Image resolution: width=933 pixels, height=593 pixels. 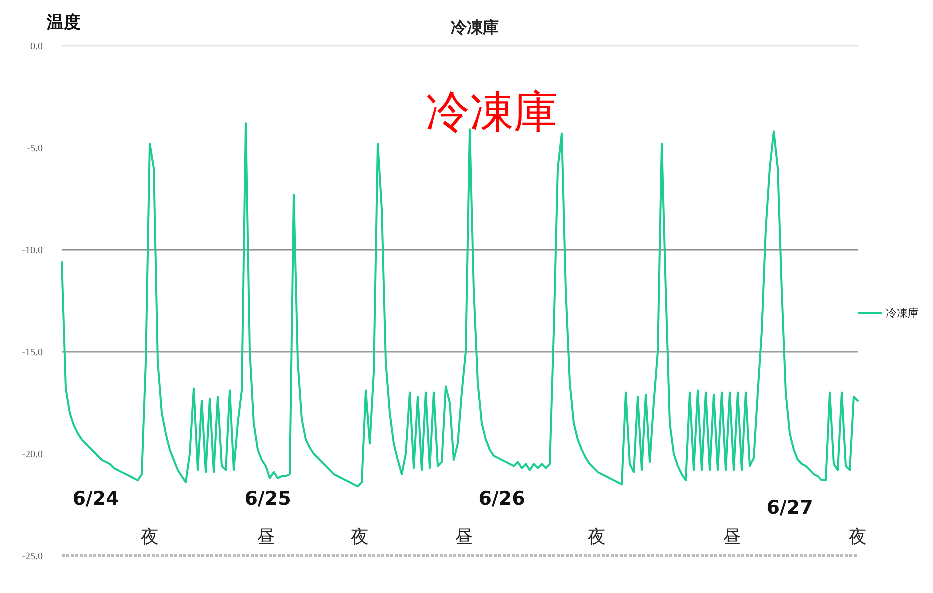 I want to click on annotation: 6/25, so click(x=268, y=499).